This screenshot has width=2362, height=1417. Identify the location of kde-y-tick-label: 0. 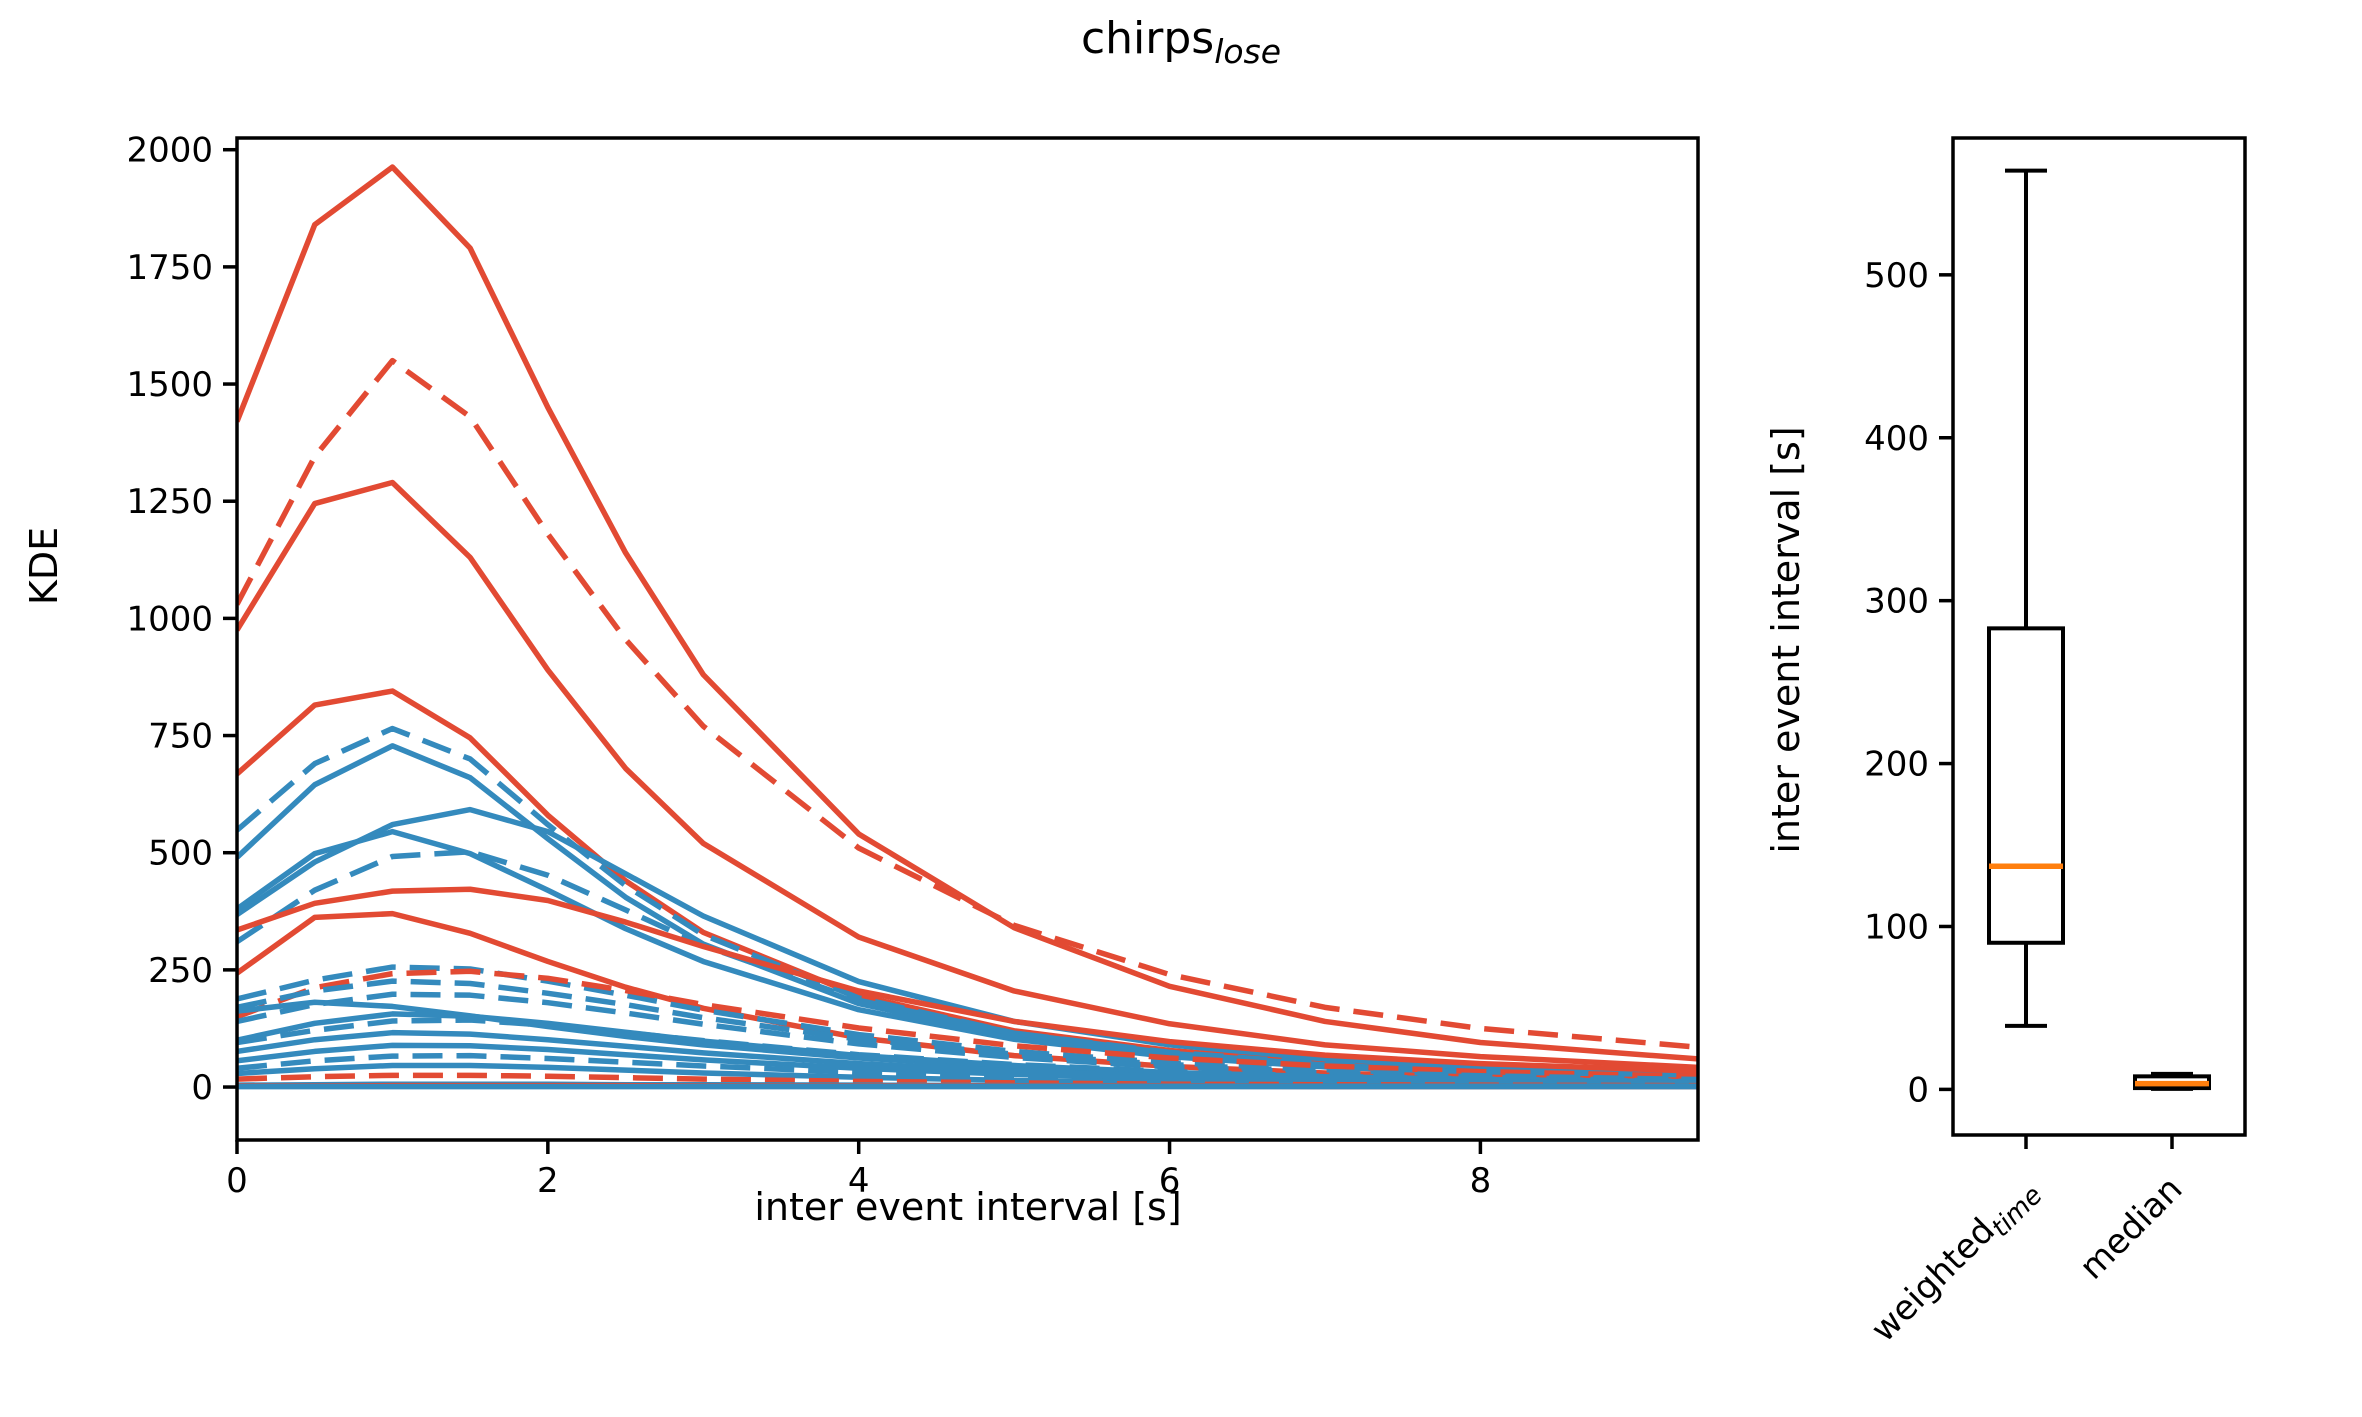
(202, 1088).